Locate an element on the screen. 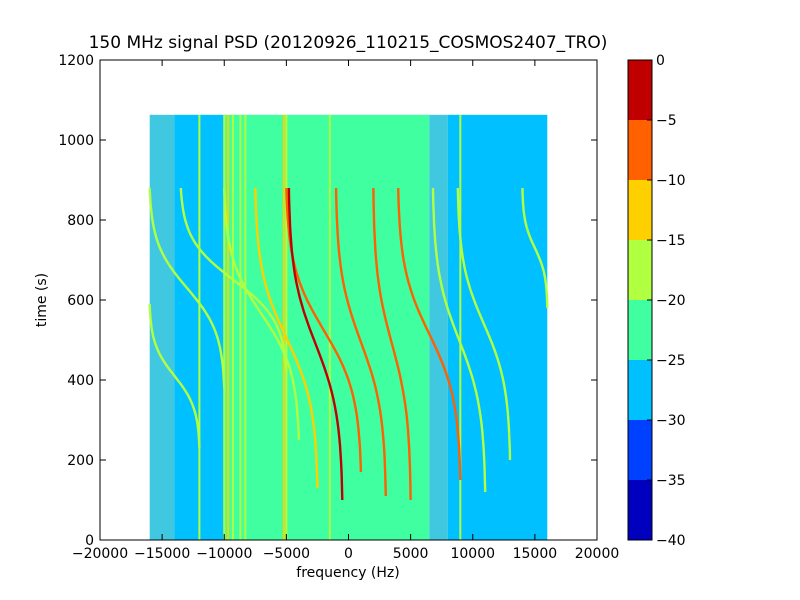 Image resolution: width=800 pixels, height=600 pixels. colorbar-tick-label: −40 is located at coordinates (671, 541).